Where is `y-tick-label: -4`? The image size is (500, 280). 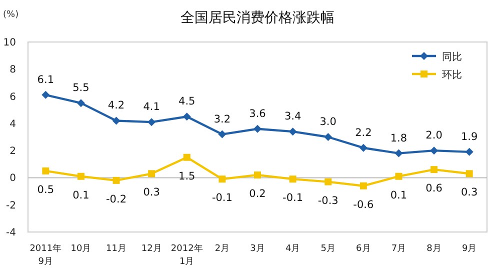 y-tick-label: -4 is located at coordinates (11, 233).